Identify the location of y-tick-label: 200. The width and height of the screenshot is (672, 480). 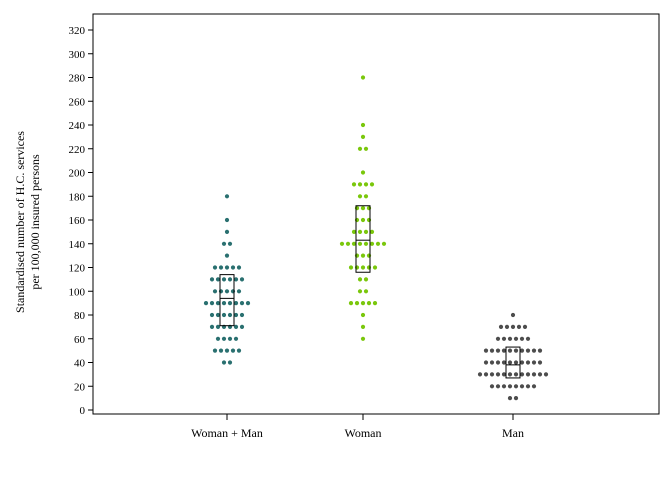
(77, 174).